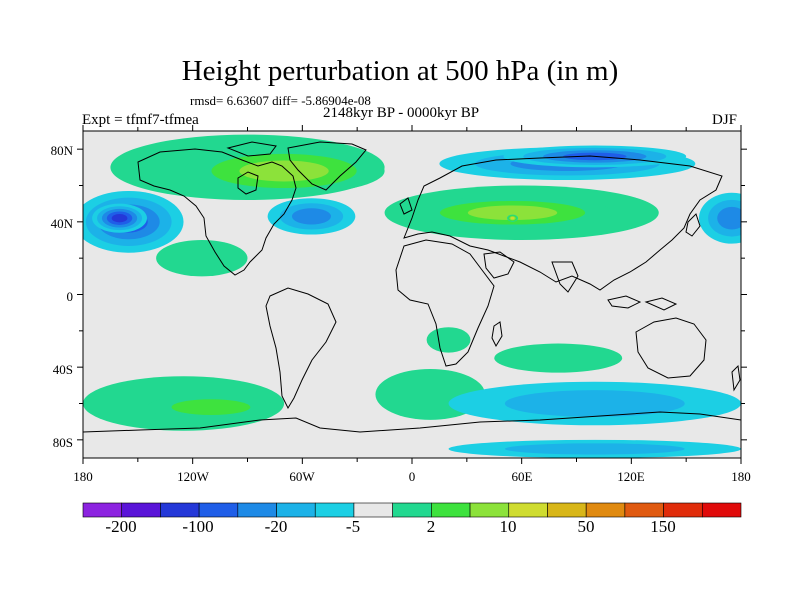 Image resolution: width=800 pixels, height=600 pixels. Describe the element at coordinates (508, 526) in the screenshot. I see `colorbar-label-10: 10` at that location.